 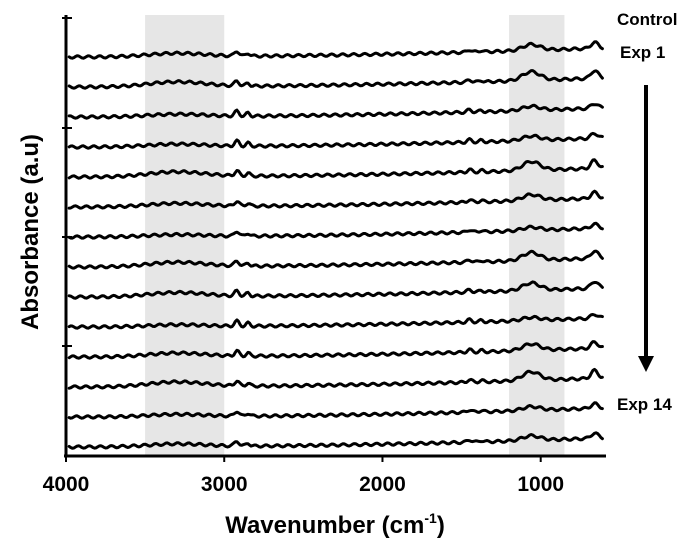 What do you see at coordinates (540, 484) in the screenshot?
I see `x-tick-label: 1000` at bounding box center [540, 484].